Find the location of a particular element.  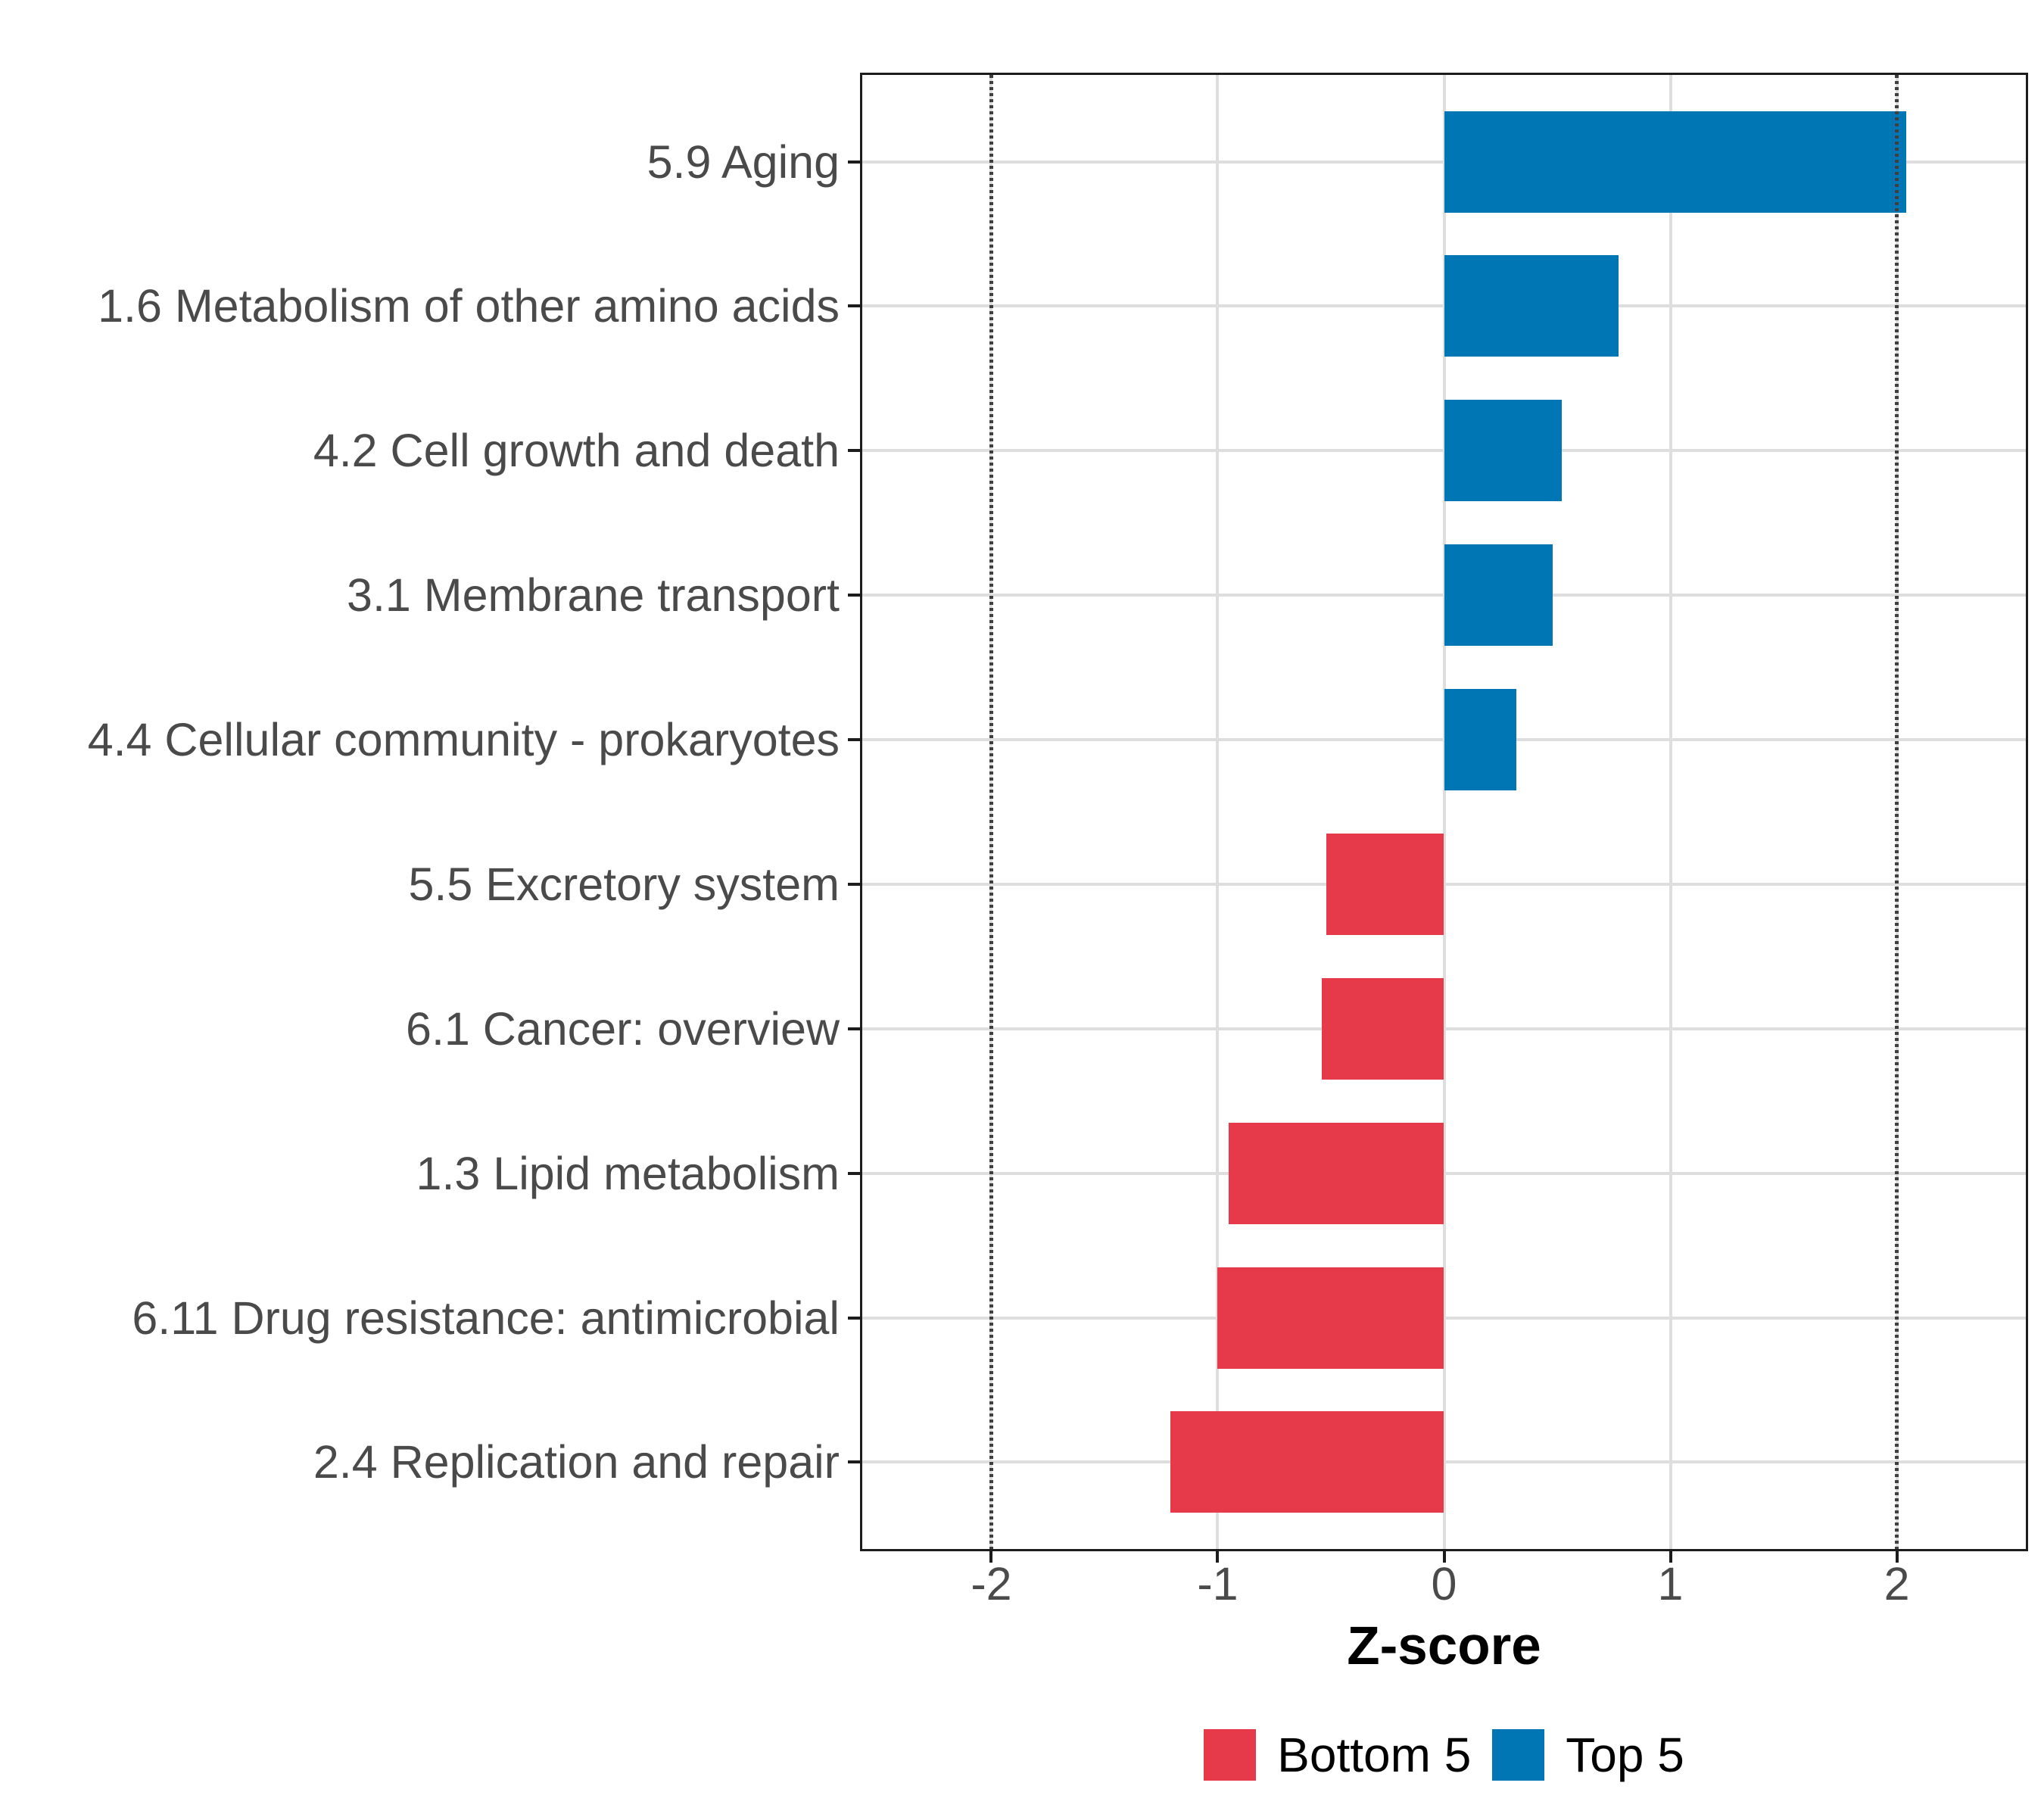

y-category-label: 2.4 Replication and repair is located at coordinates (576, 1462).